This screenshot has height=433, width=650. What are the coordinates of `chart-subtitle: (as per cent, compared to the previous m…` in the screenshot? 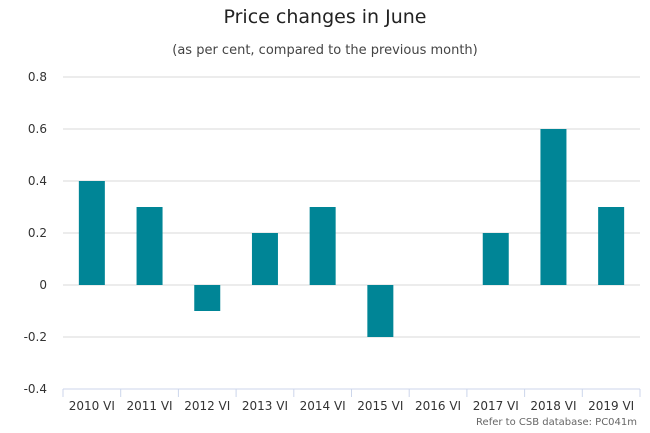 It's located at (325, 50).